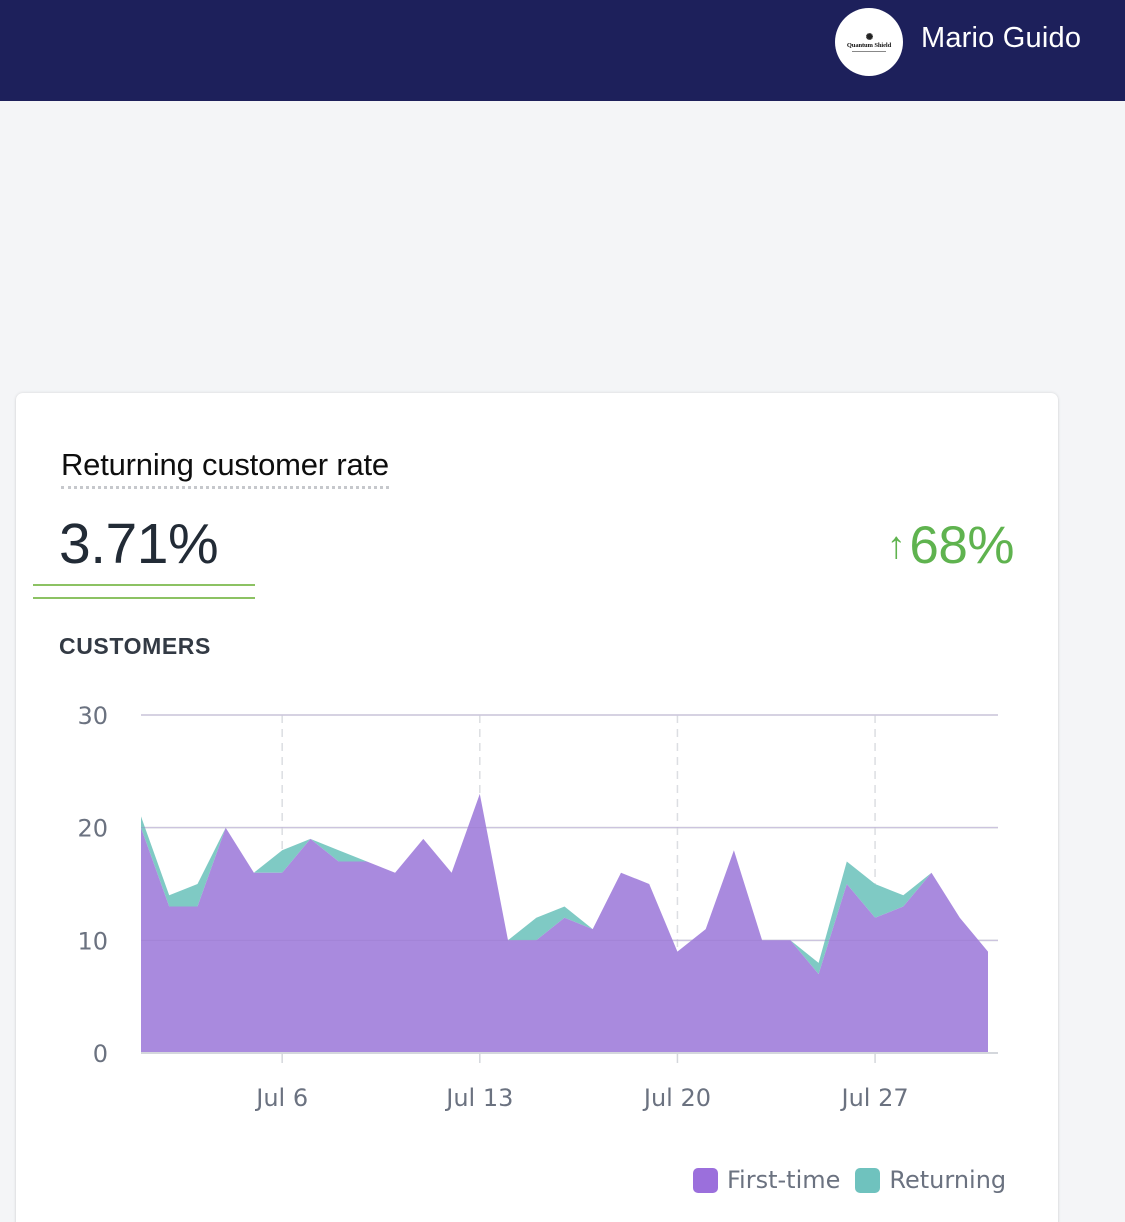 This screenshot has height=1222, width=1125. I want to click on legend-swatch-returning, so click(868, 1180).